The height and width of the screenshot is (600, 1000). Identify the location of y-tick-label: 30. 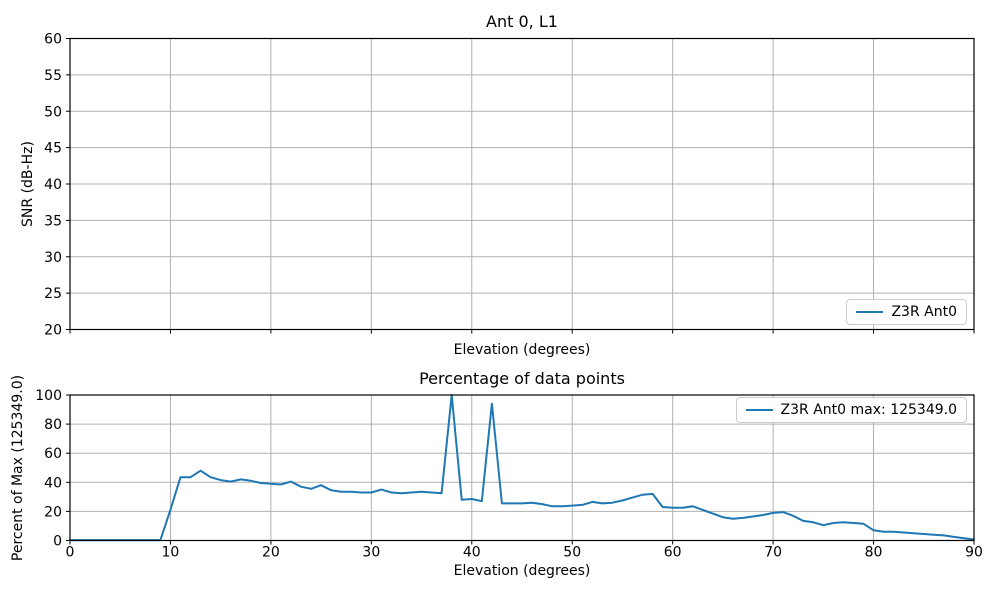
(53, 258).